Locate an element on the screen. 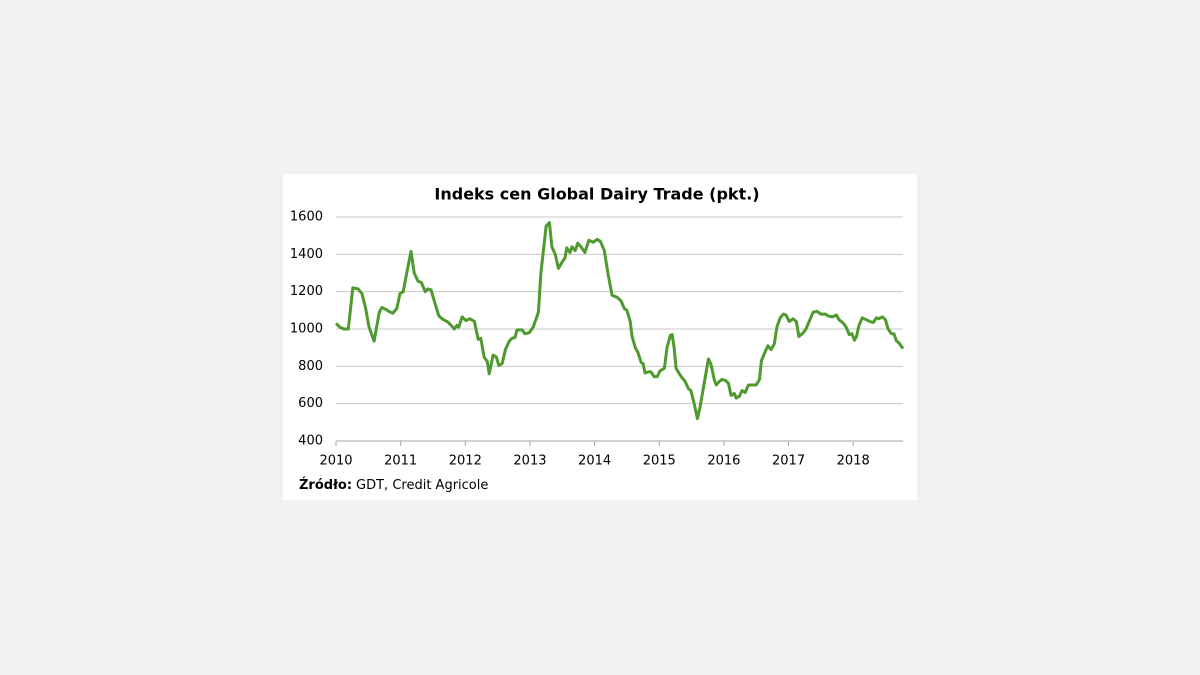 This screenshot has height=675, width=1200. y-tick-label: 800 is located at coordinates (310, 366).